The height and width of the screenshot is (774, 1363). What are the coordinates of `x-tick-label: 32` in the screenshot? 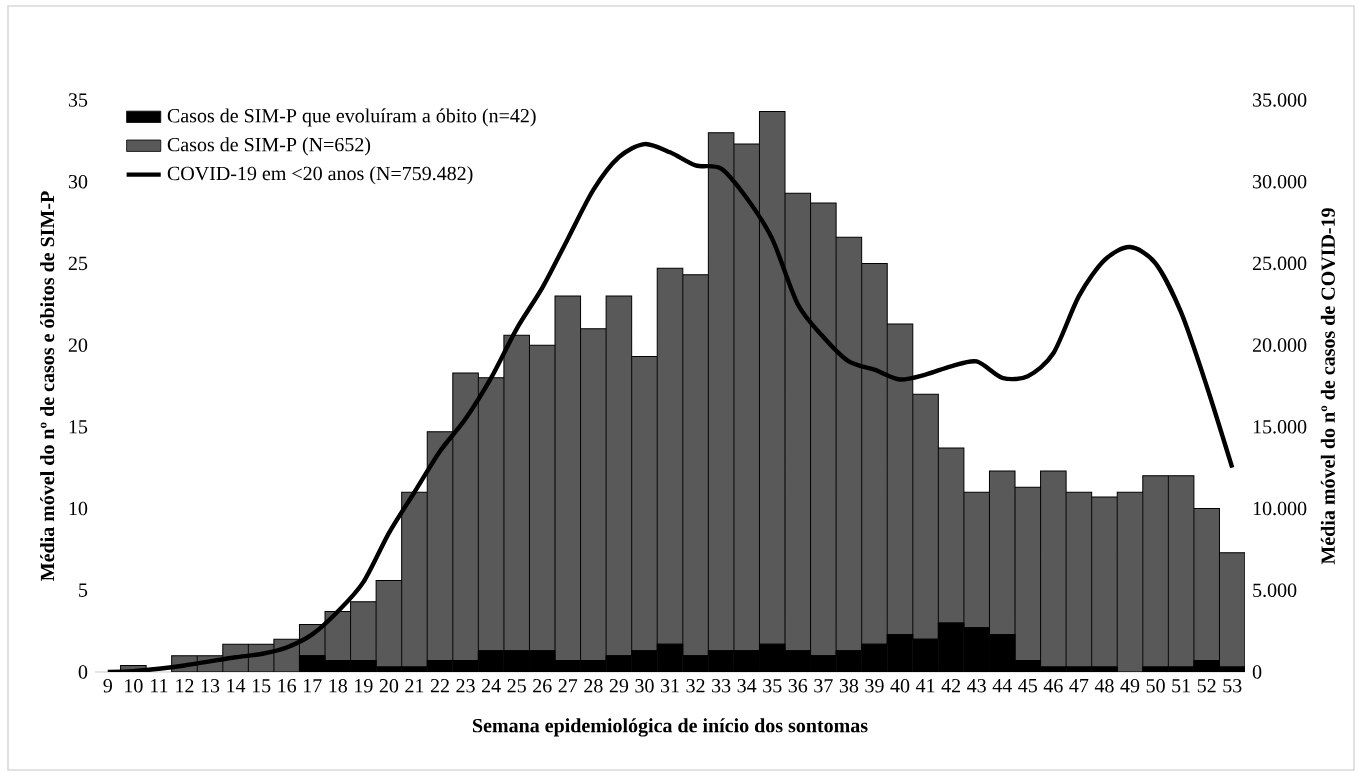 It's located at (695, 686).